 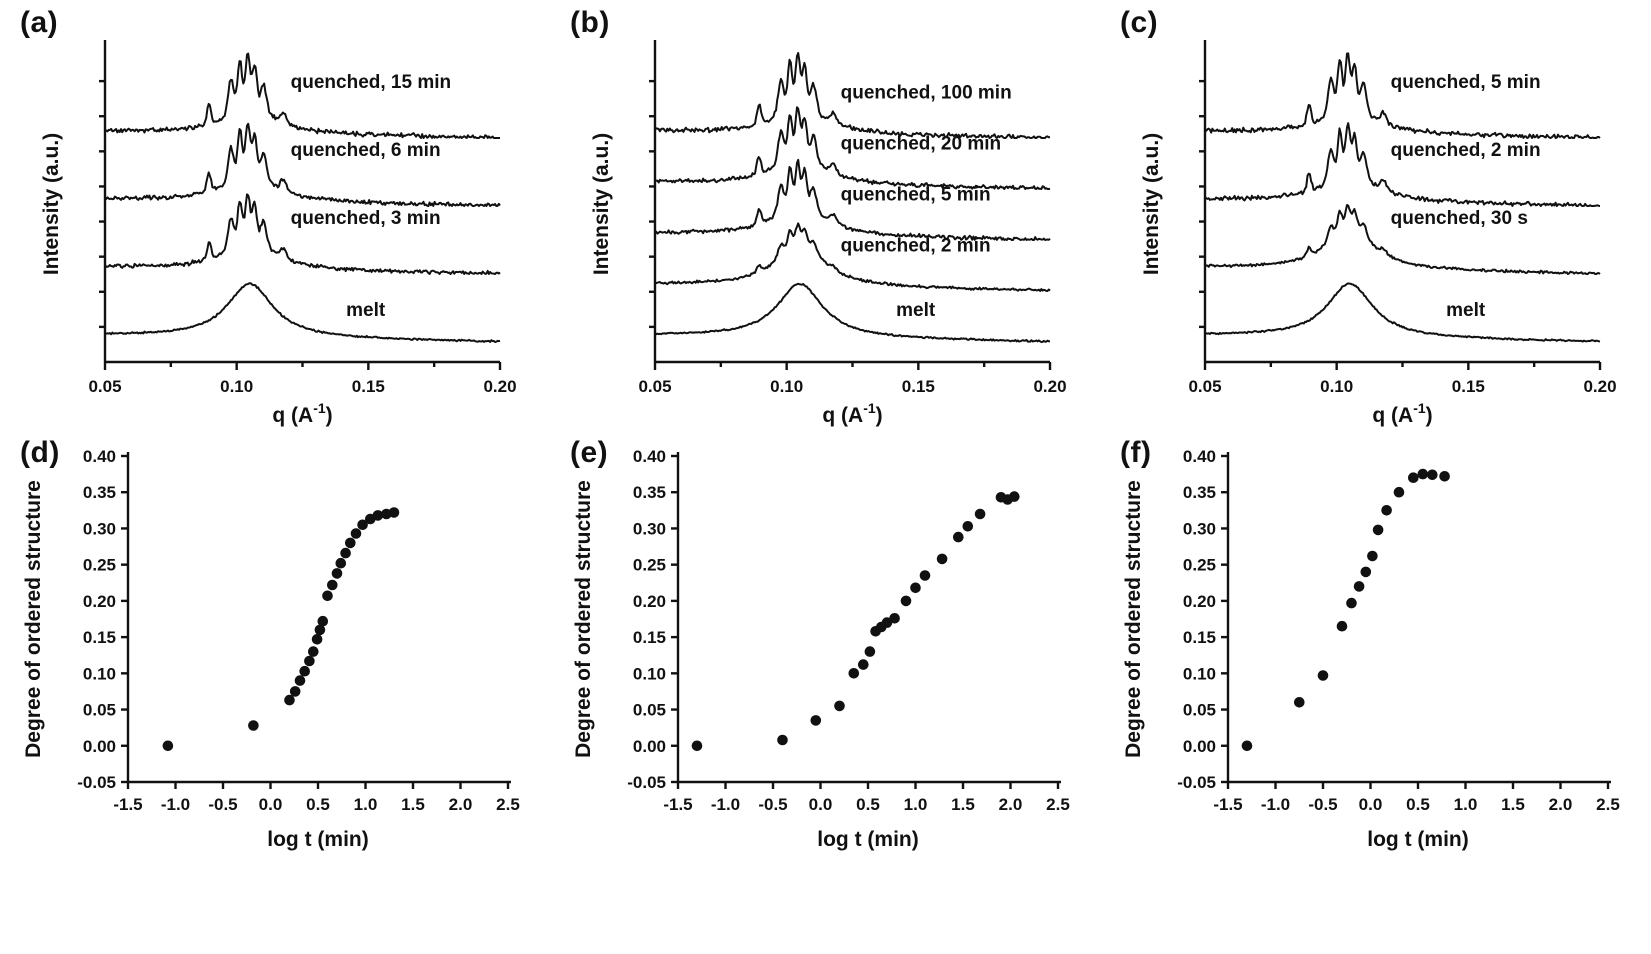 I want to click on curve-quenched-30-s, so click(x=1402, y=239).